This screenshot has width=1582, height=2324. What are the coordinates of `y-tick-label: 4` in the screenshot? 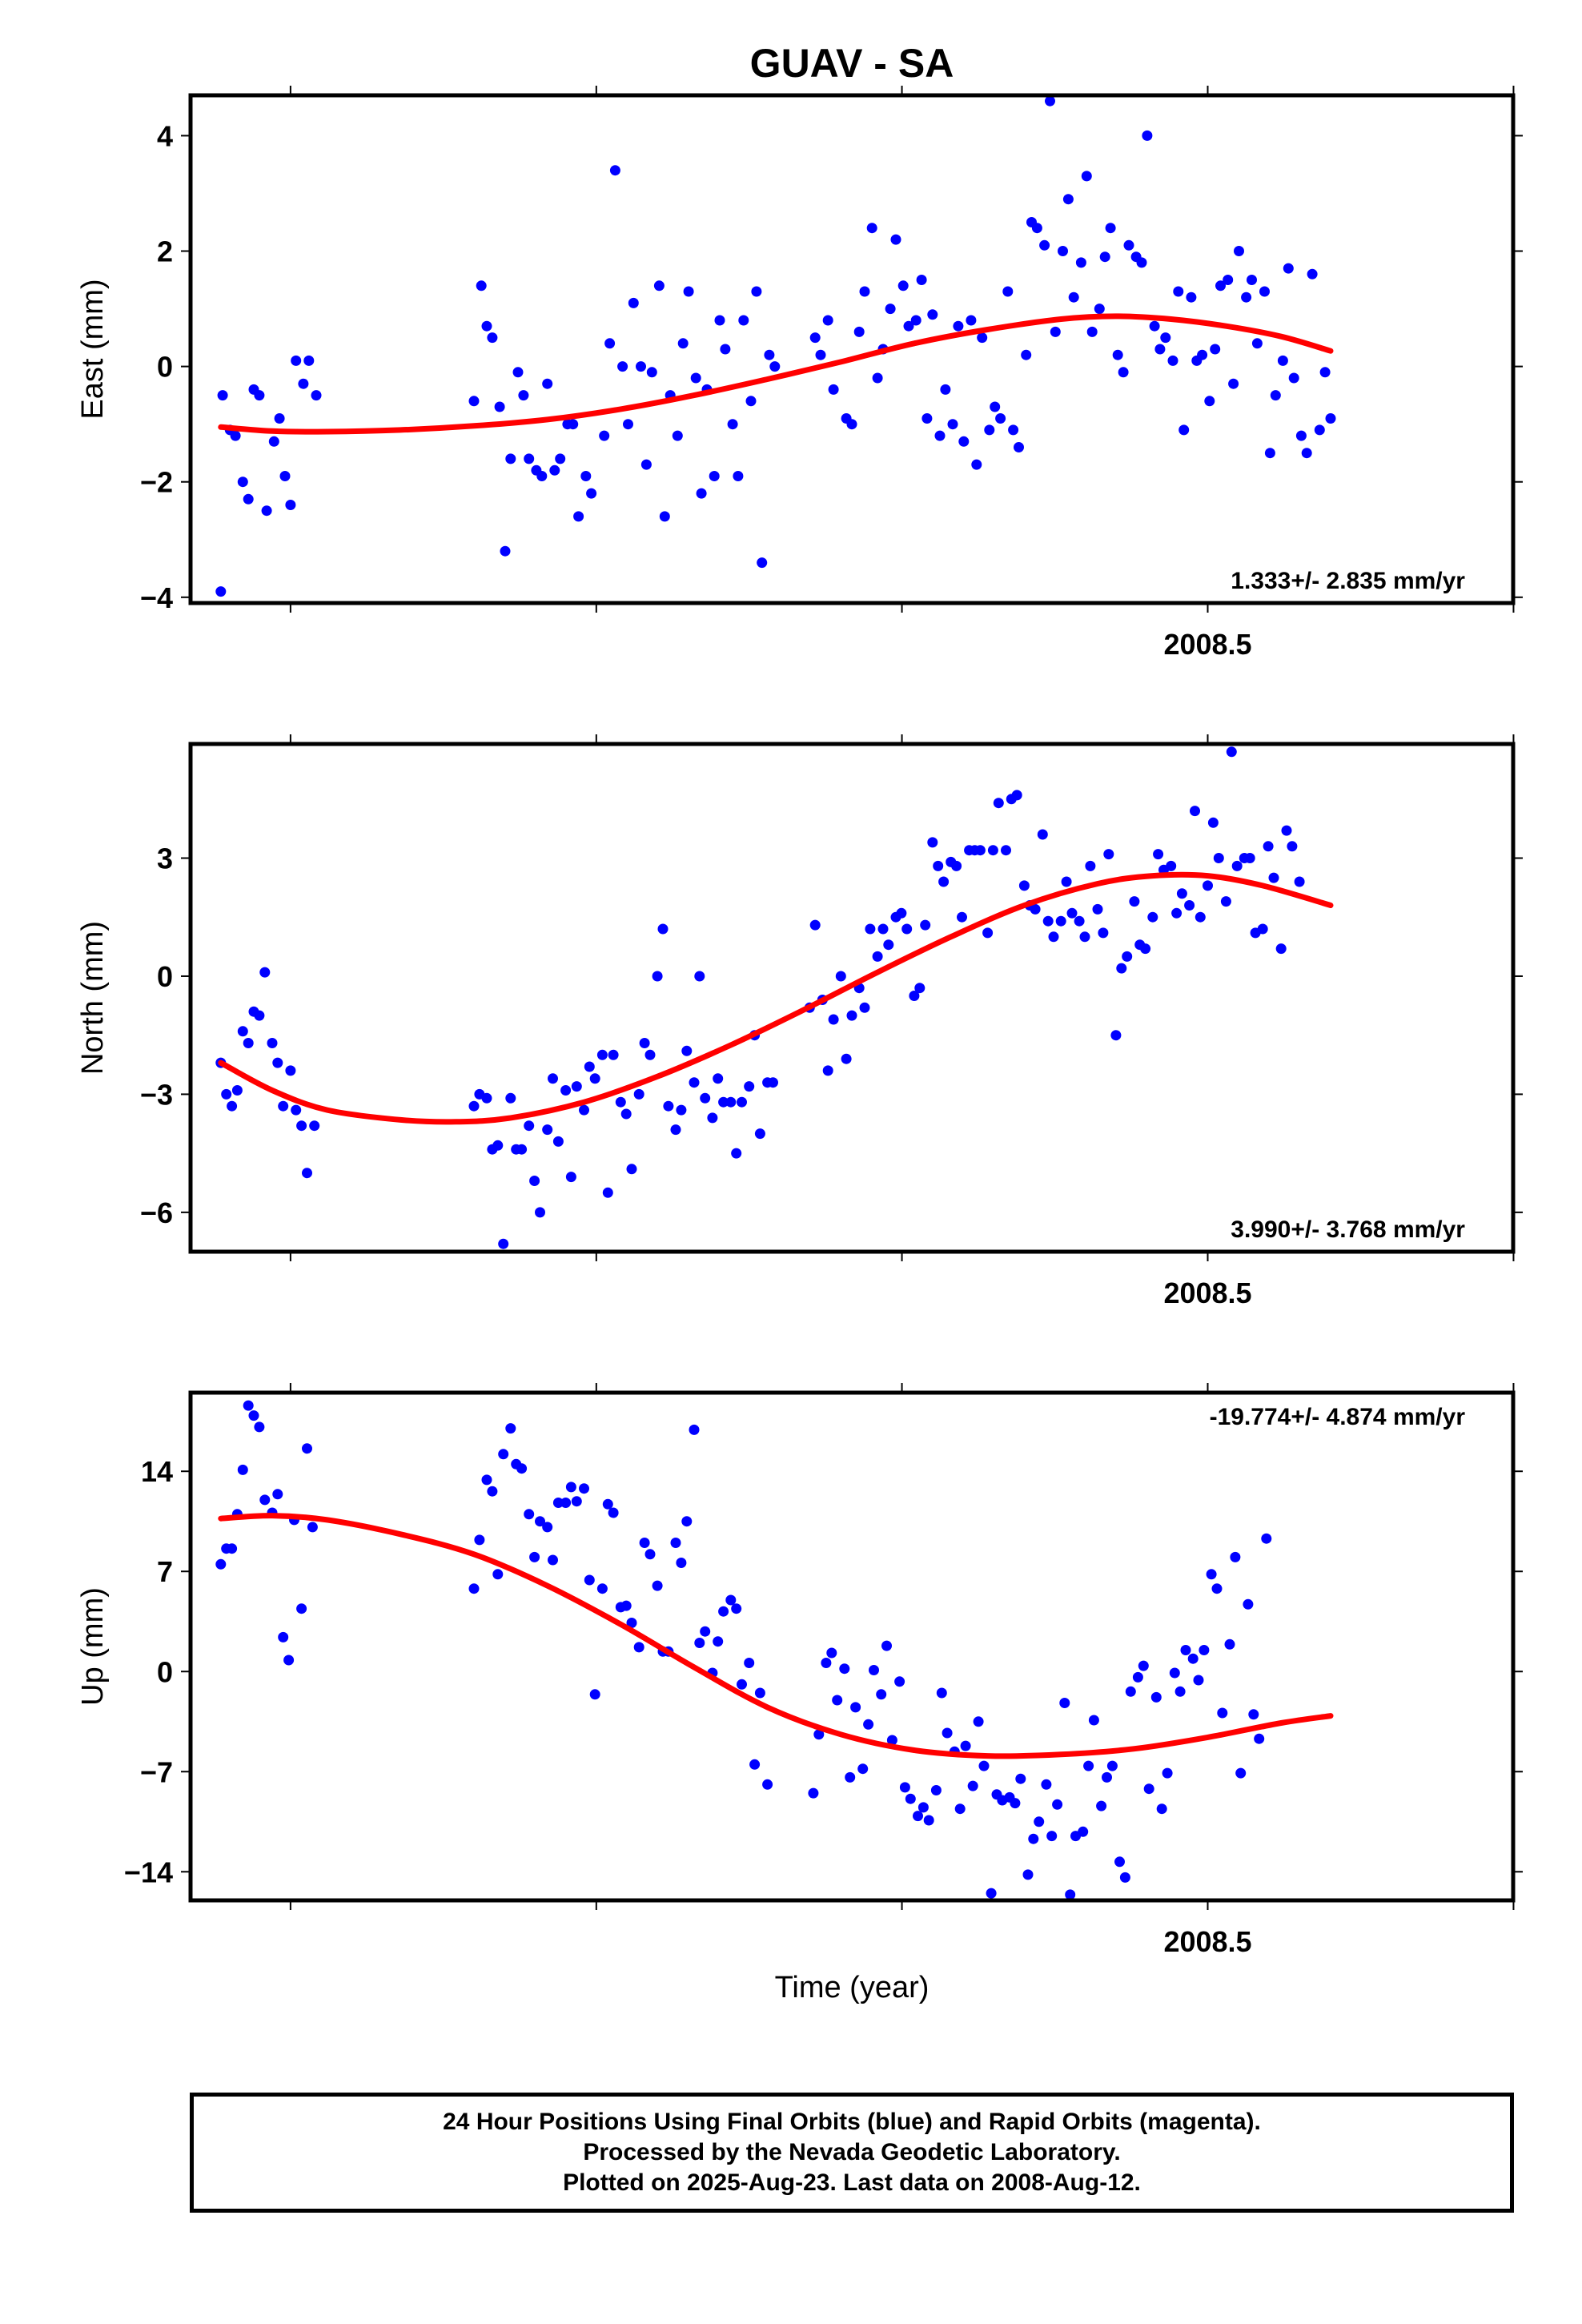 It's located at (165, 135).